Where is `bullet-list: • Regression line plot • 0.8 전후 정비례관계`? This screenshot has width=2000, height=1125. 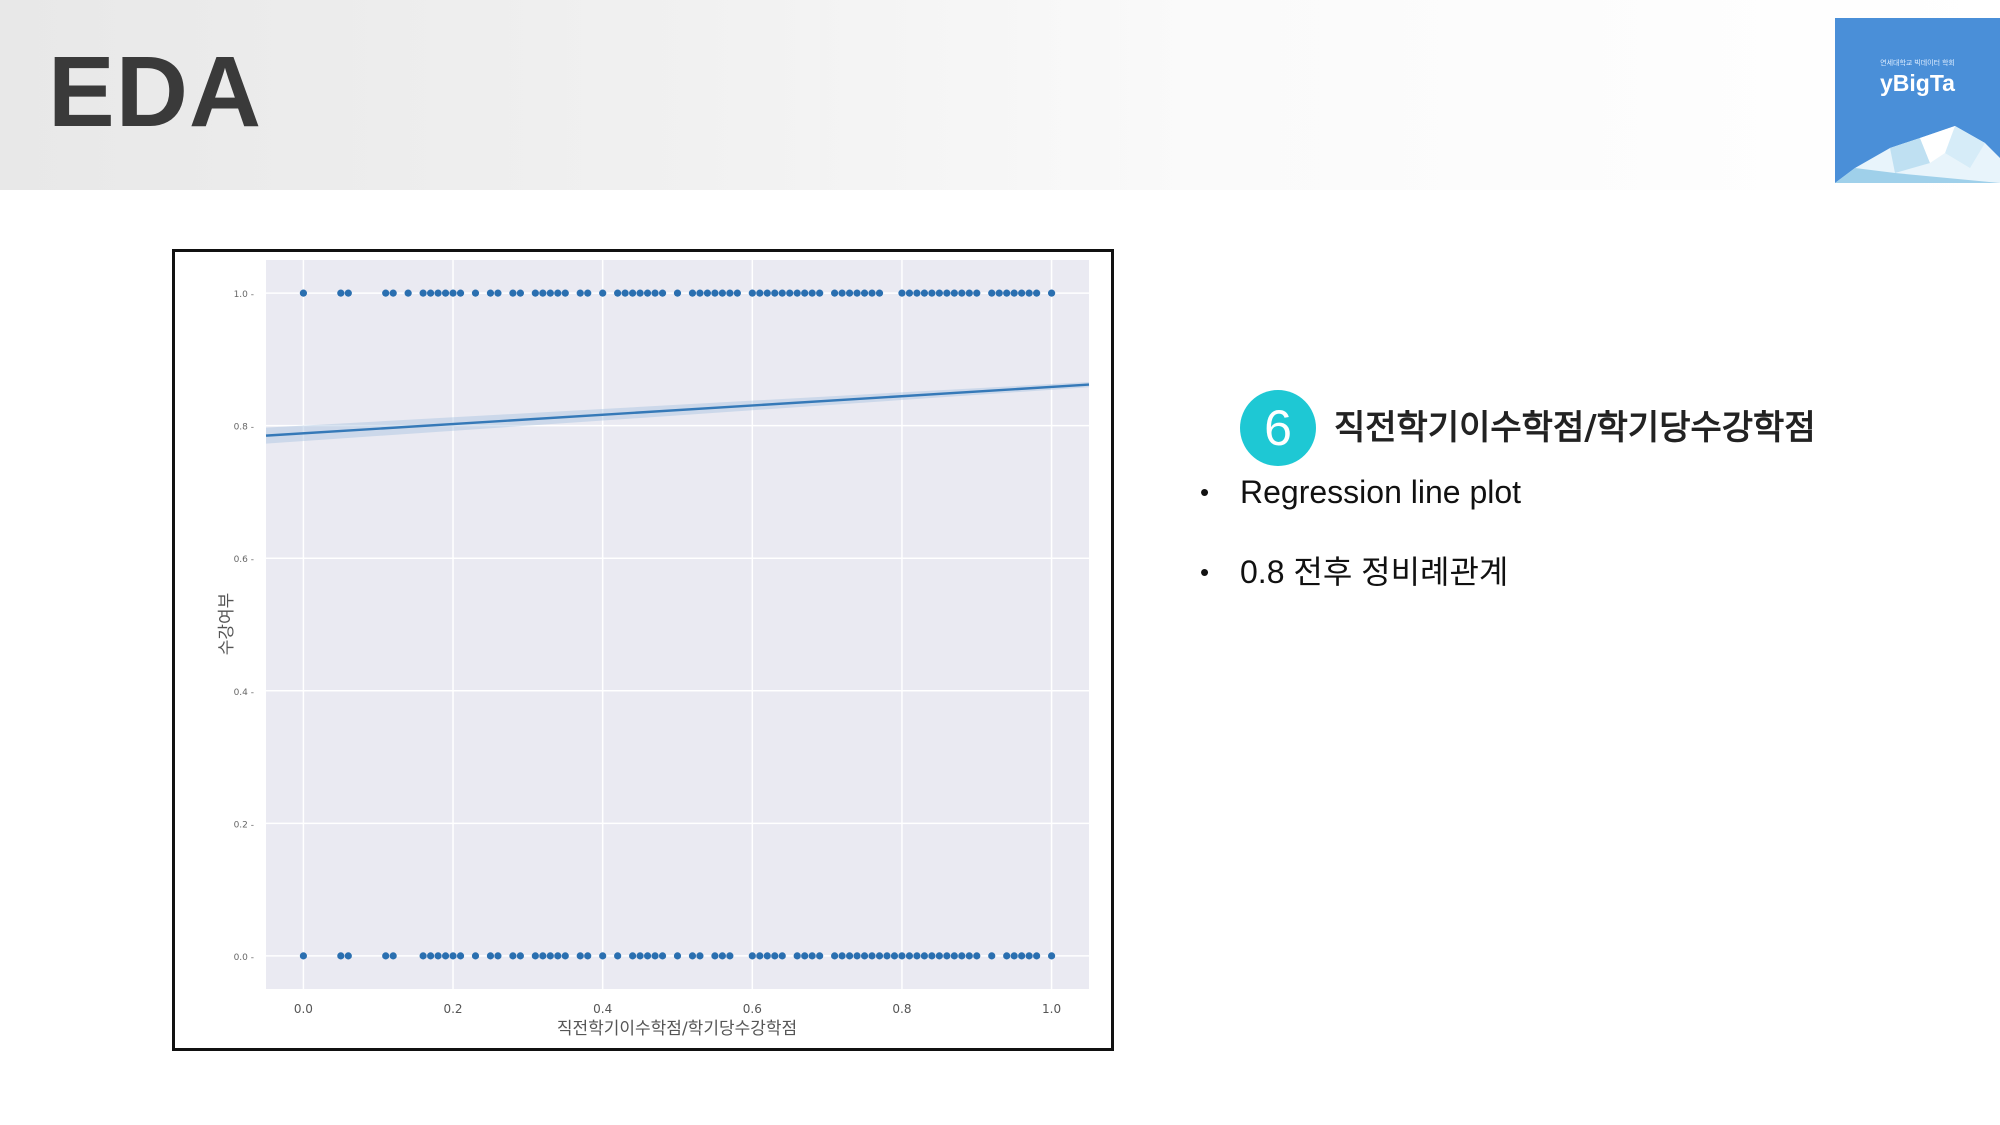
bullet-list: • Regression line plot • 0.8 전후 정비례관계 is located at coordinates (1360, 550).